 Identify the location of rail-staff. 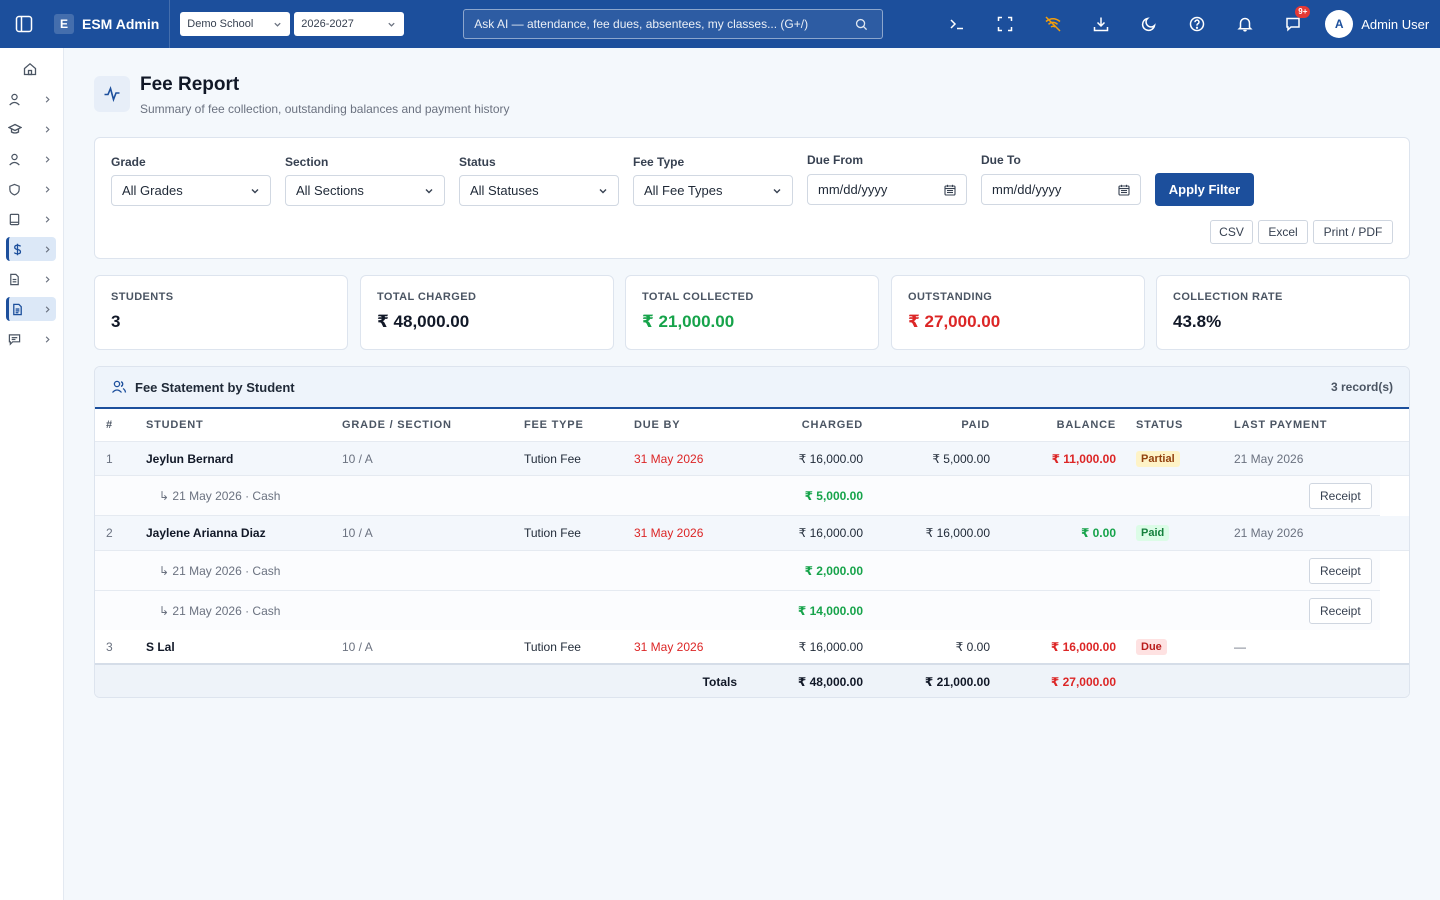
(31, 159).